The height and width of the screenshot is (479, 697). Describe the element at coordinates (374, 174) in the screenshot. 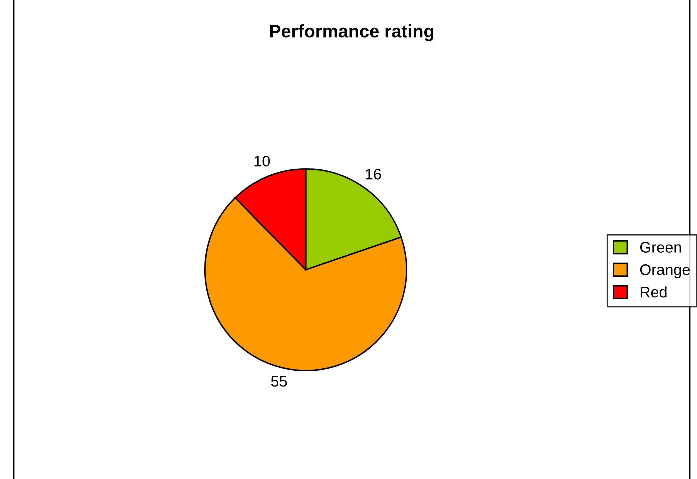

I see `data-label: 16` at that location.